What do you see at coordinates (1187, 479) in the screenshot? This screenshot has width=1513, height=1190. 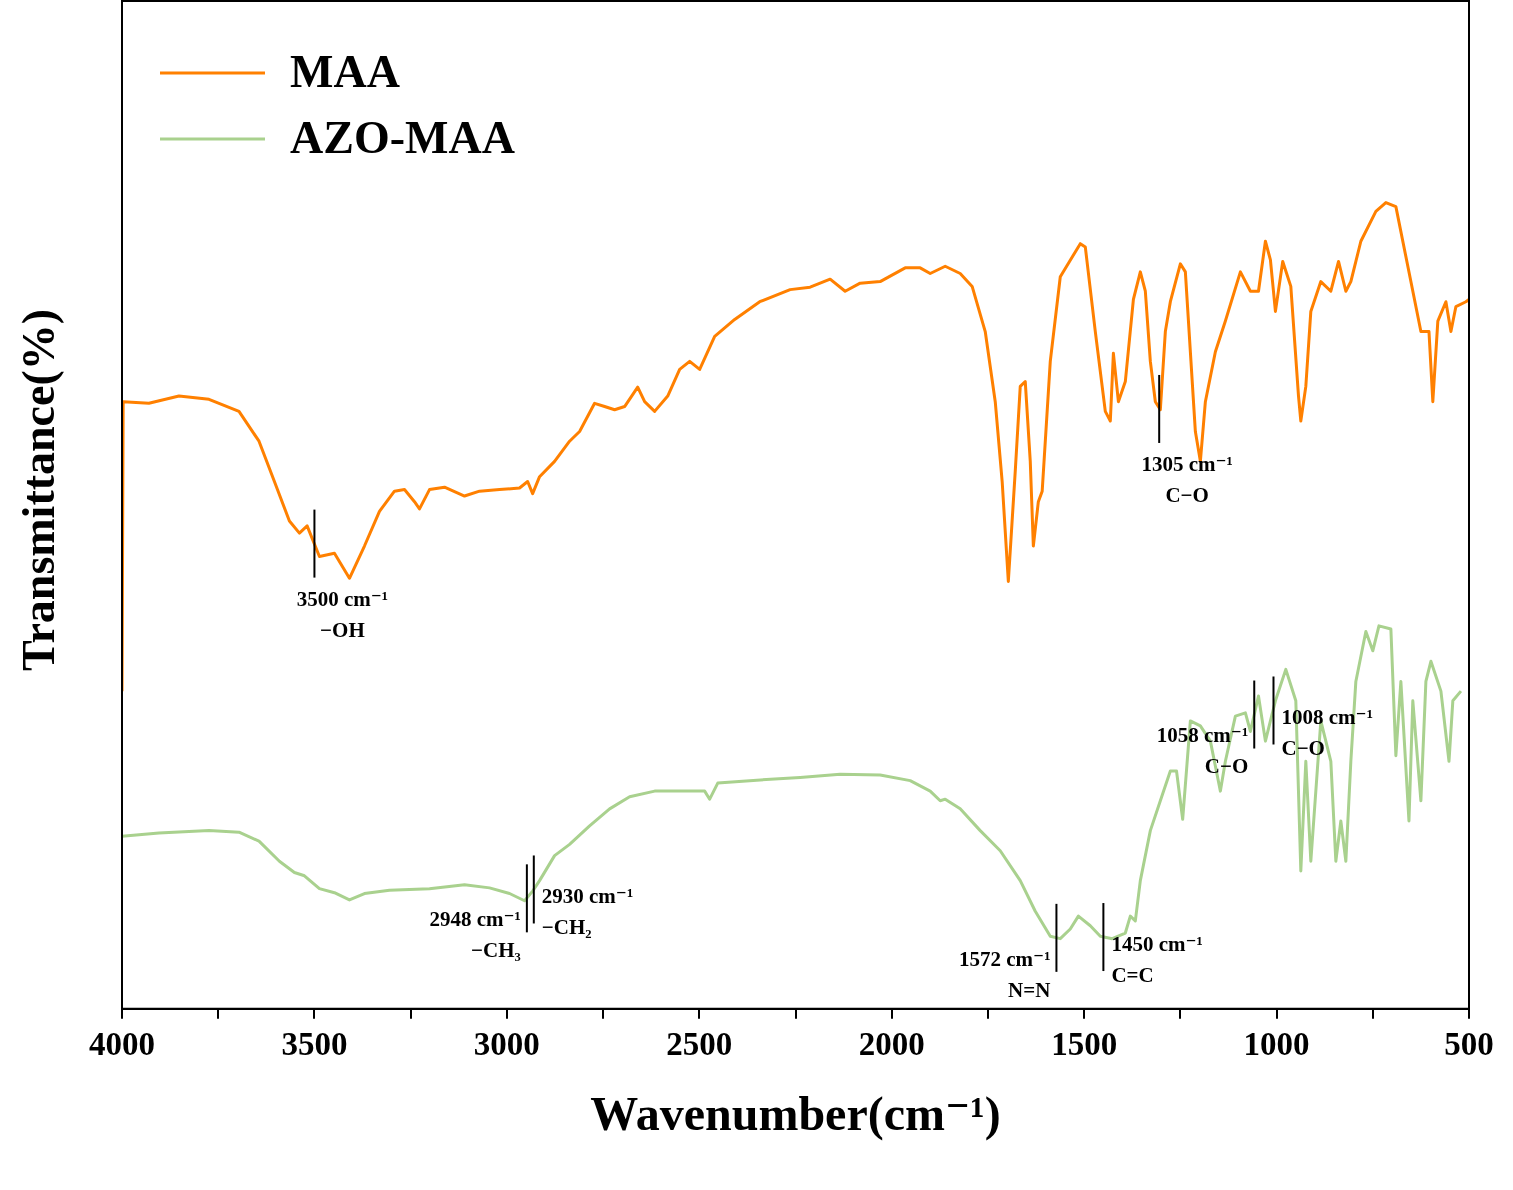 I see `annotation: 1305 cm⁻¹ C−O` at bounding box center [1187, 479].